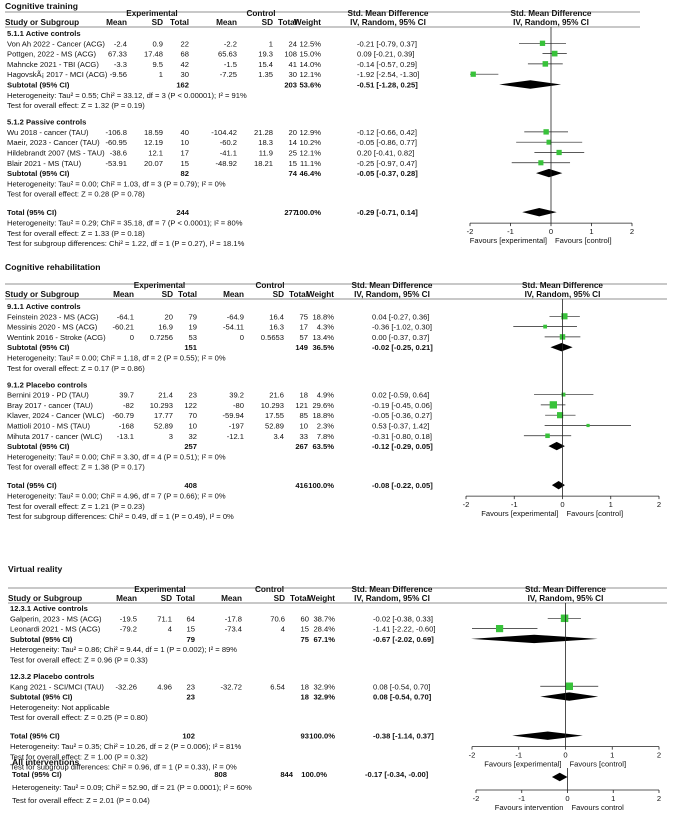  What do you see at coordinates (595, 513) in the screenshot?
I see `favours-right-label: Favours [control]` at bounding box center [595, 513].